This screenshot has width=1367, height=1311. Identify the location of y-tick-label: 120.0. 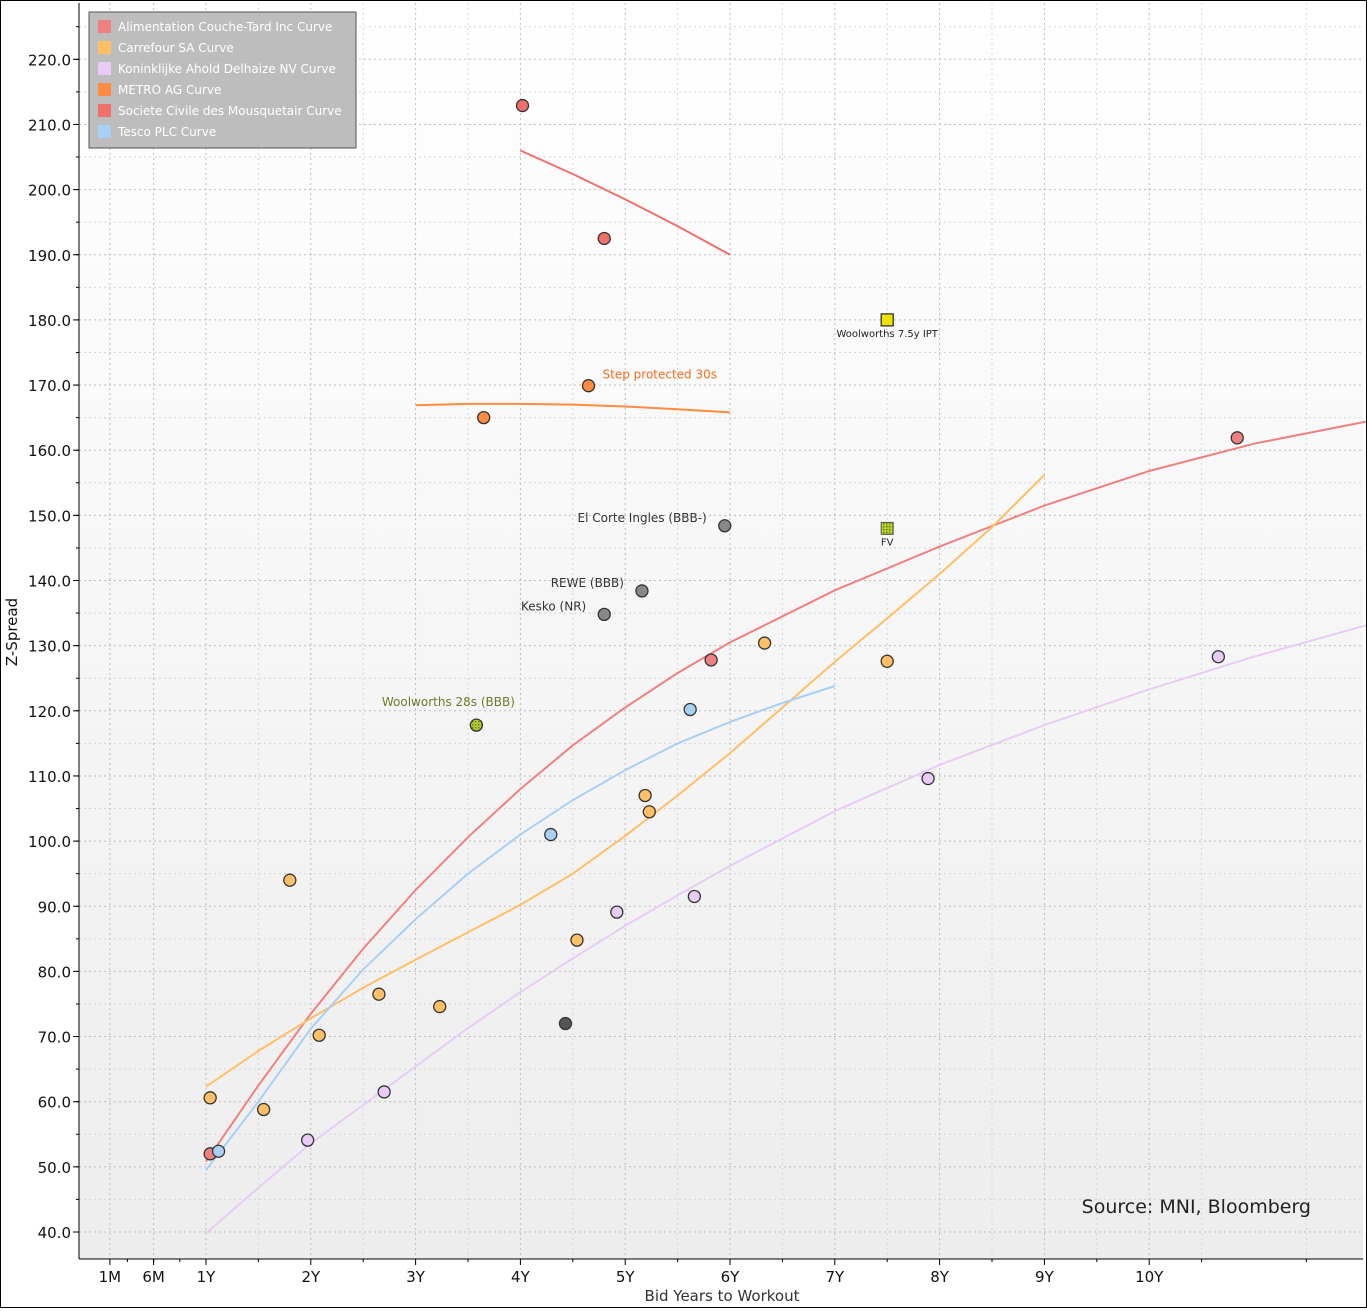
(49, 712).